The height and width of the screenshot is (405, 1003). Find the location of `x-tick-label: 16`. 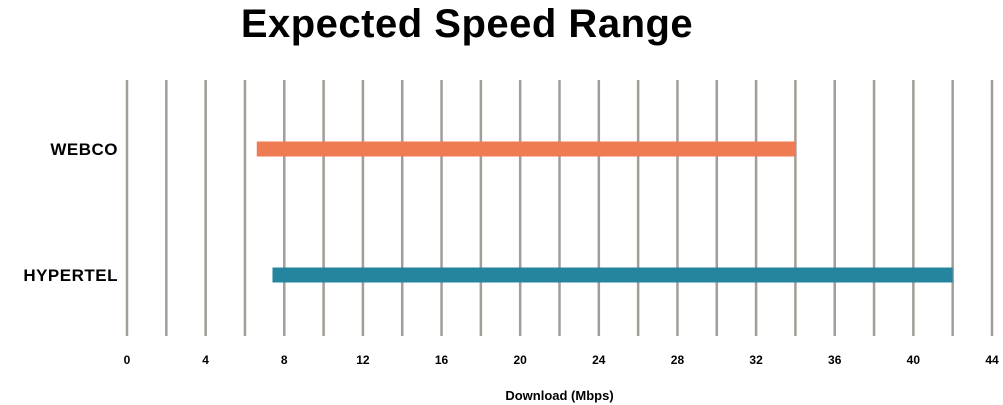

x-tick-label: 16 is located at coordinates (442, 360).